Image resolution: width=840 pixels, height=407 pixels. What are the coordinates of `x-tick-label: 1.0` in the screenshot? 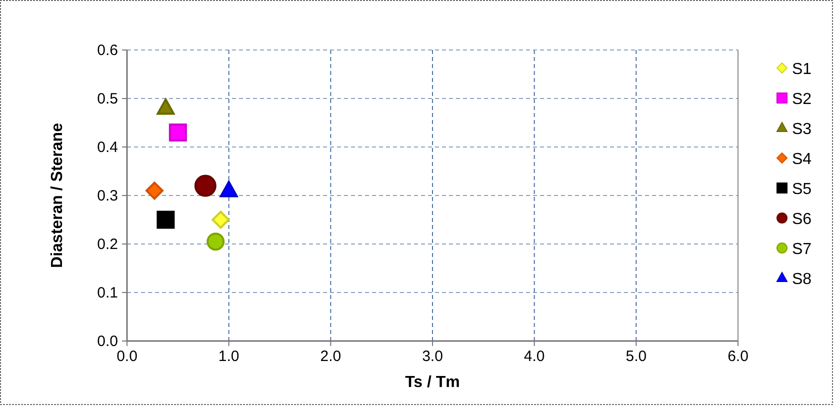 It's located at (229, 356).